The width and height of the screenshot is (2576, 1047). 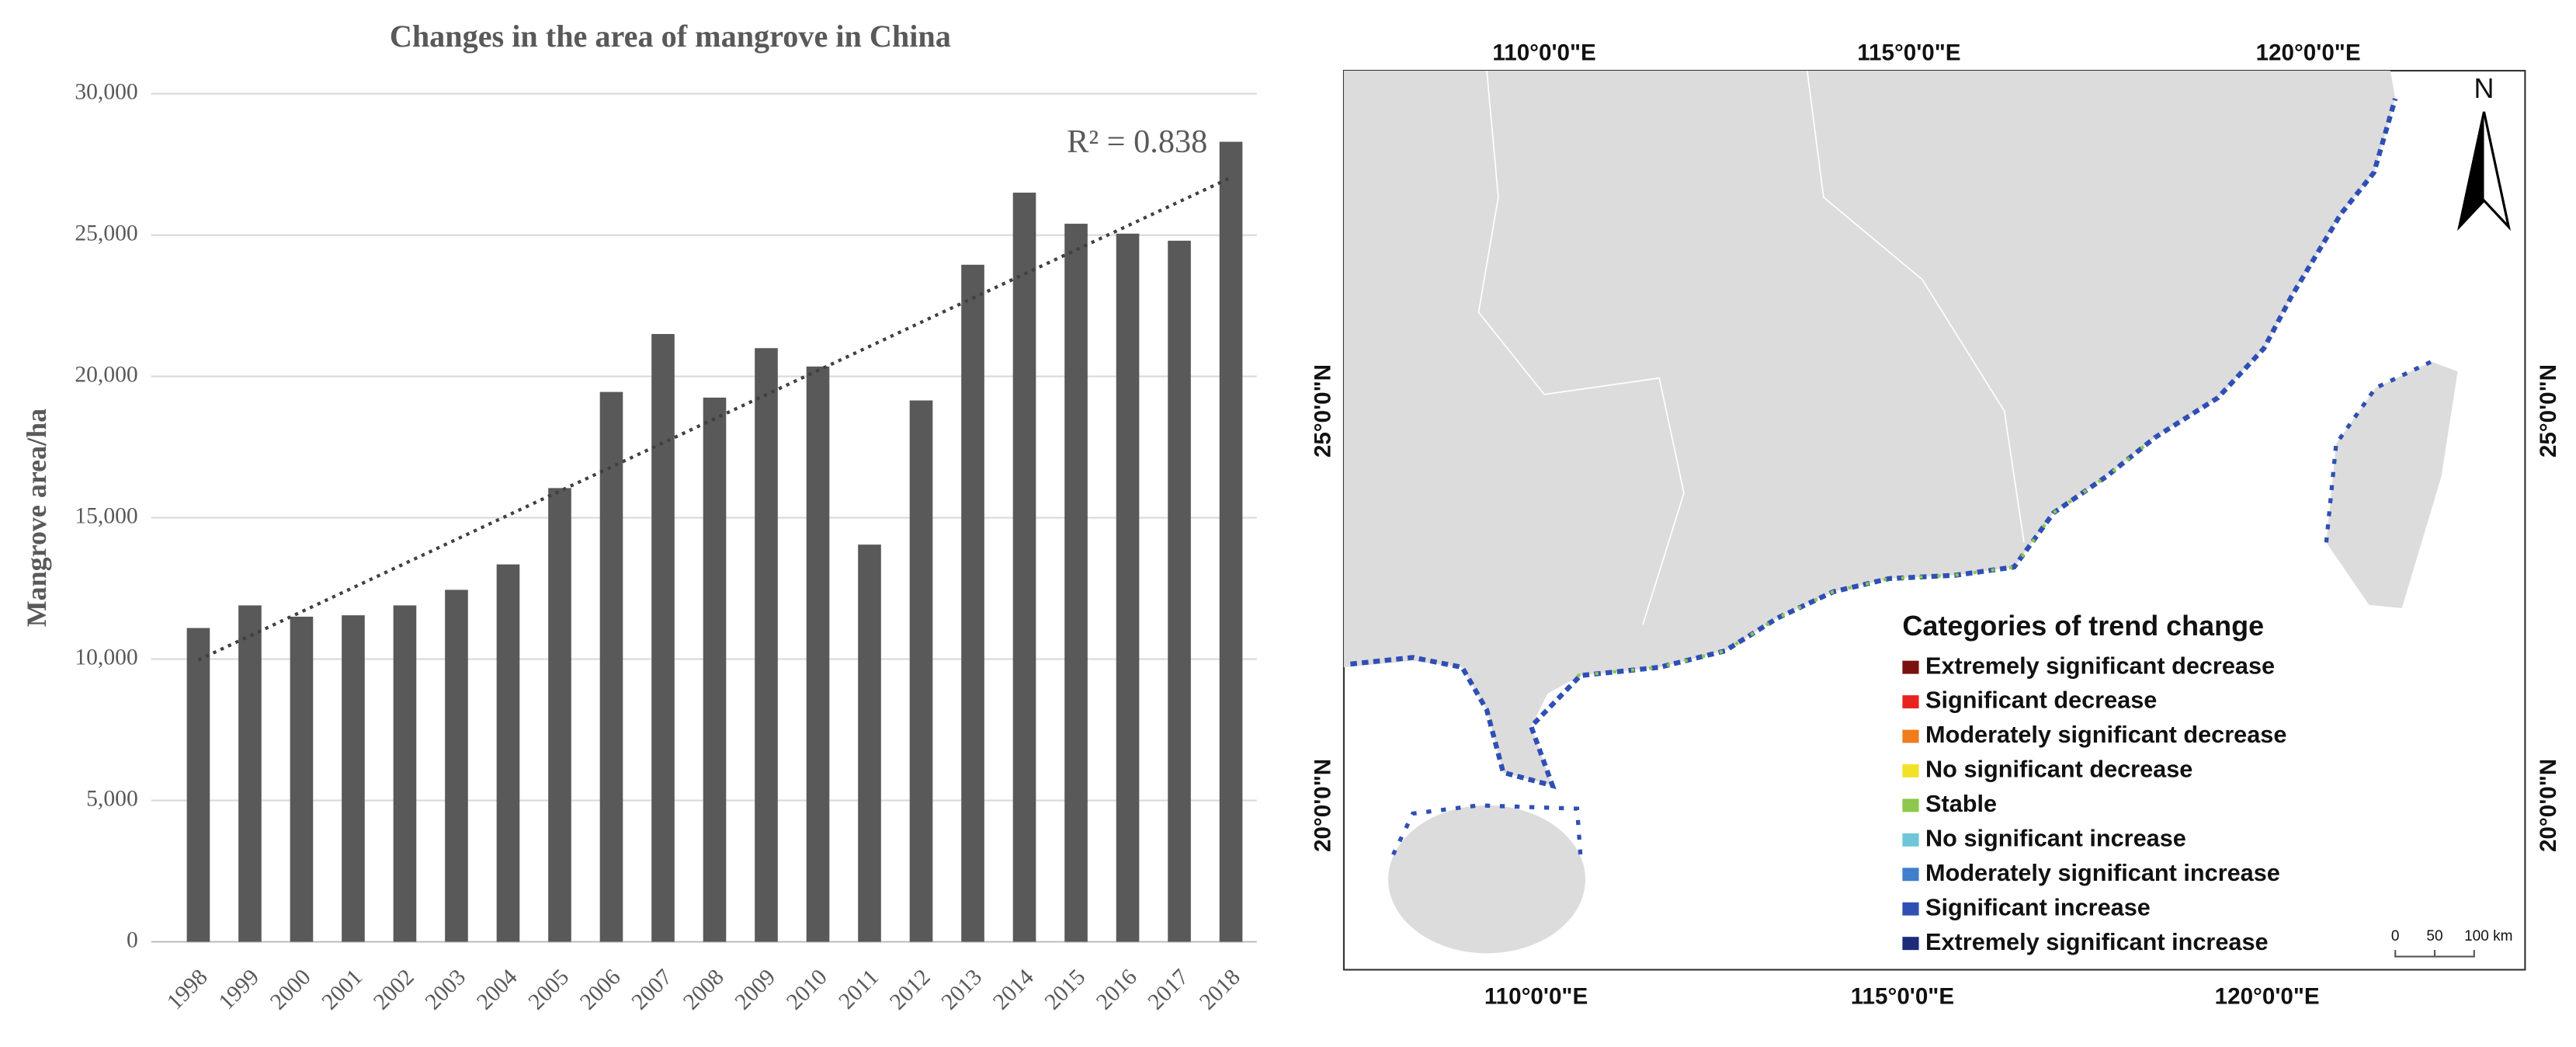 What do you see at coordinates (1065, 990) in the screenshot?
I see `x-tick-label: 2015` at bounding box center [1065, 990].